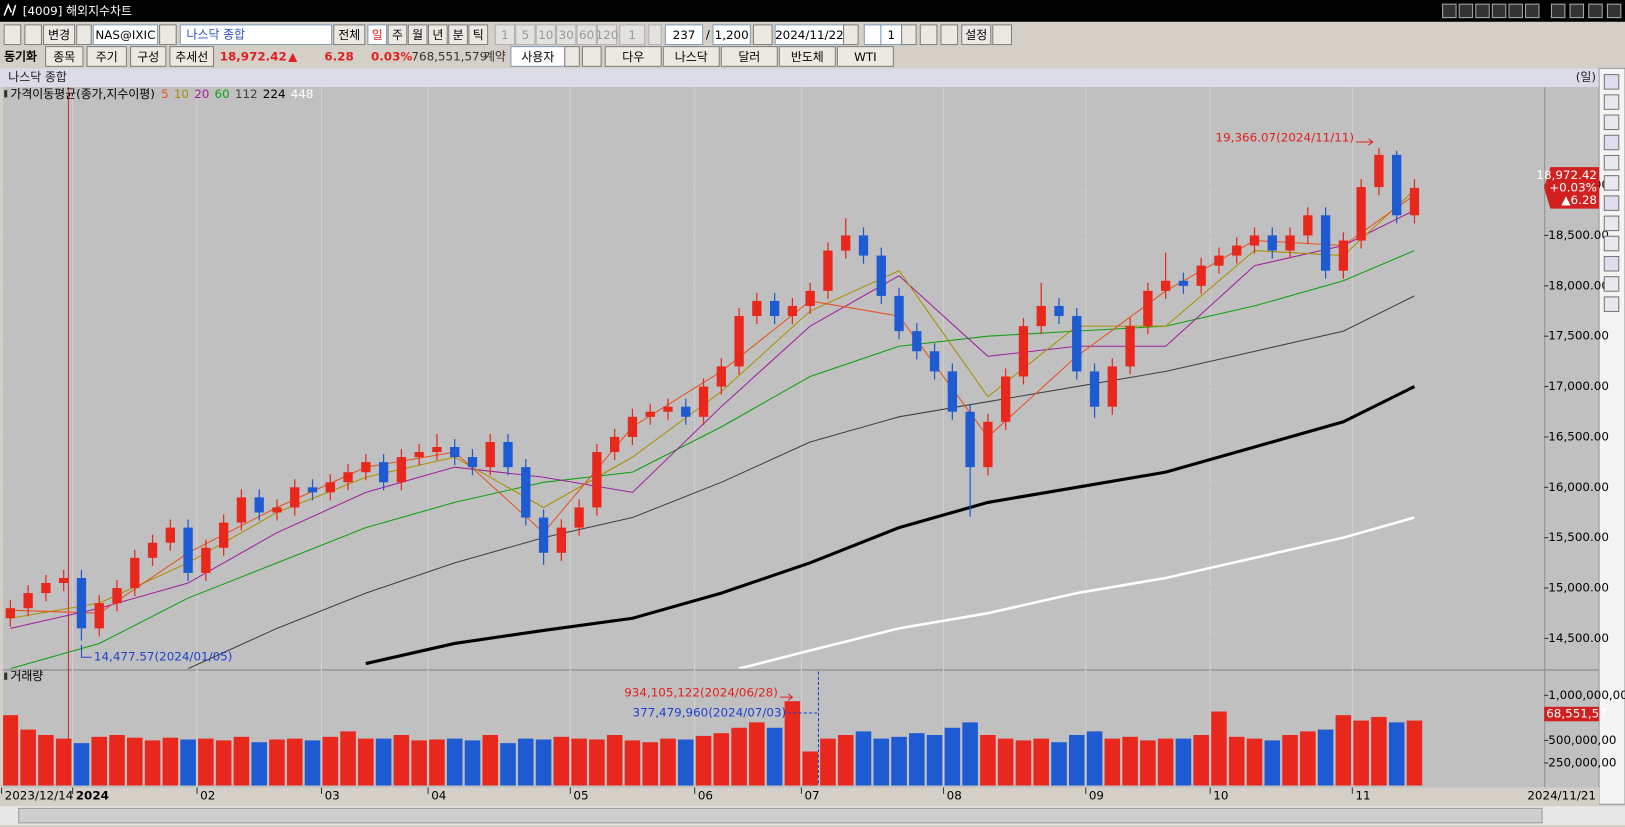 This screenshot has height=827, width=1625. Describe the element at coordinates (256, 35) in the screenshot. I see `name-input` at that location.